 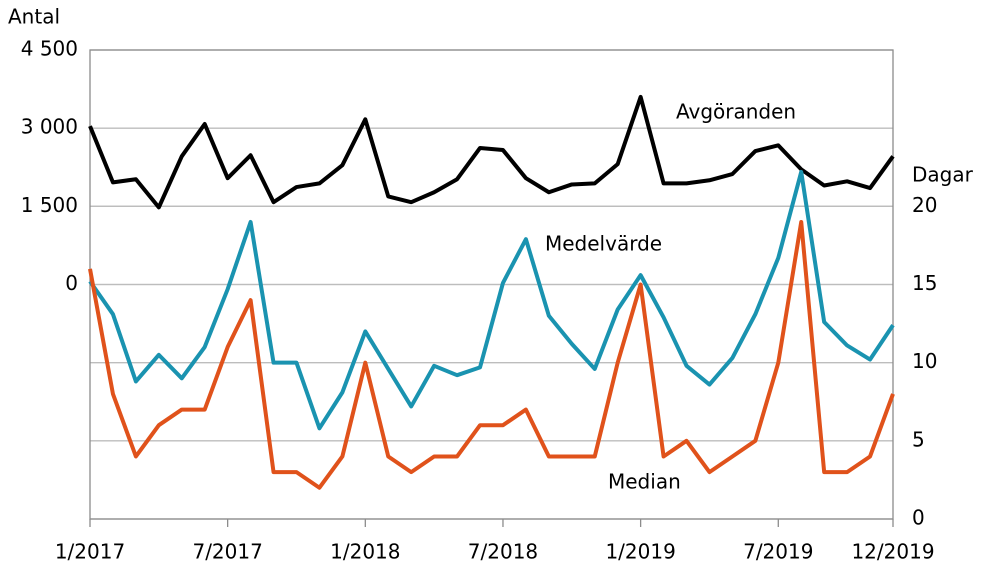 I want to click on y-tick-label: 1 500, so click(x=49, y=205).